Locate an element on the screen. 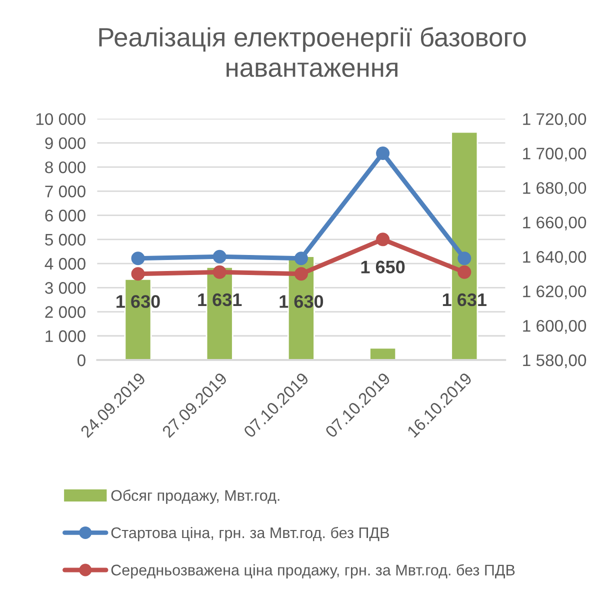  data-label: 1 650 is located at coordinates (383, 267).